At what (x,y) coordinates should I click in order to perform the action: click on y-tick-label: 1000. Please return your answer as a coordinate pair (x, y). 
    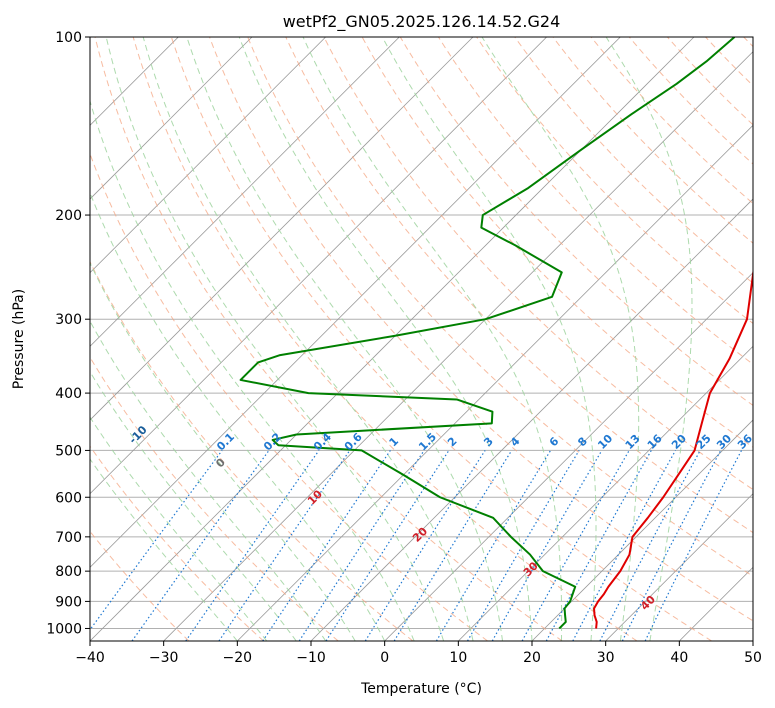
    Looking at the image, I should click on (64, 629).